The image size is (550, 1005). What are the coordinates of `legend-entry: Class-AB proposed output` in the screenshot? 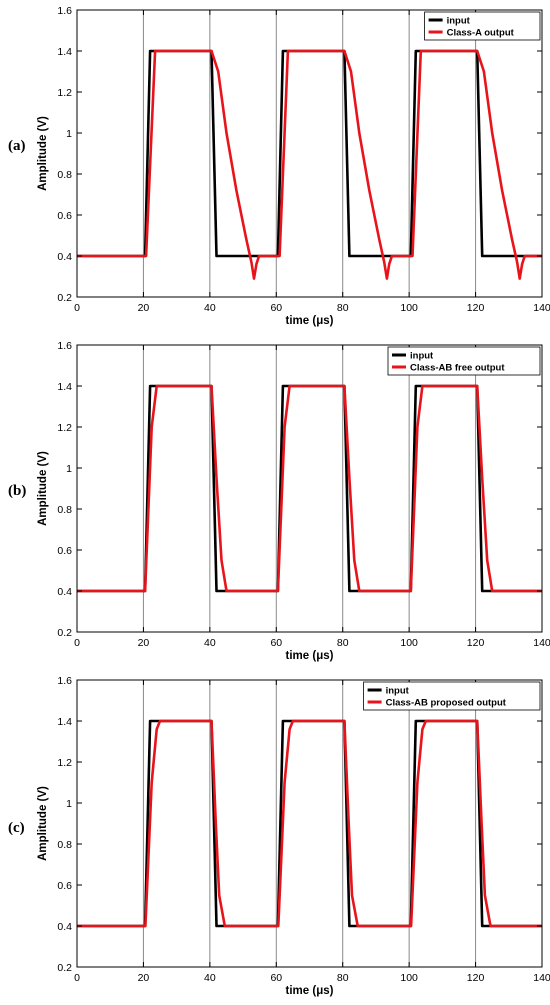 It's located at (446, 703).